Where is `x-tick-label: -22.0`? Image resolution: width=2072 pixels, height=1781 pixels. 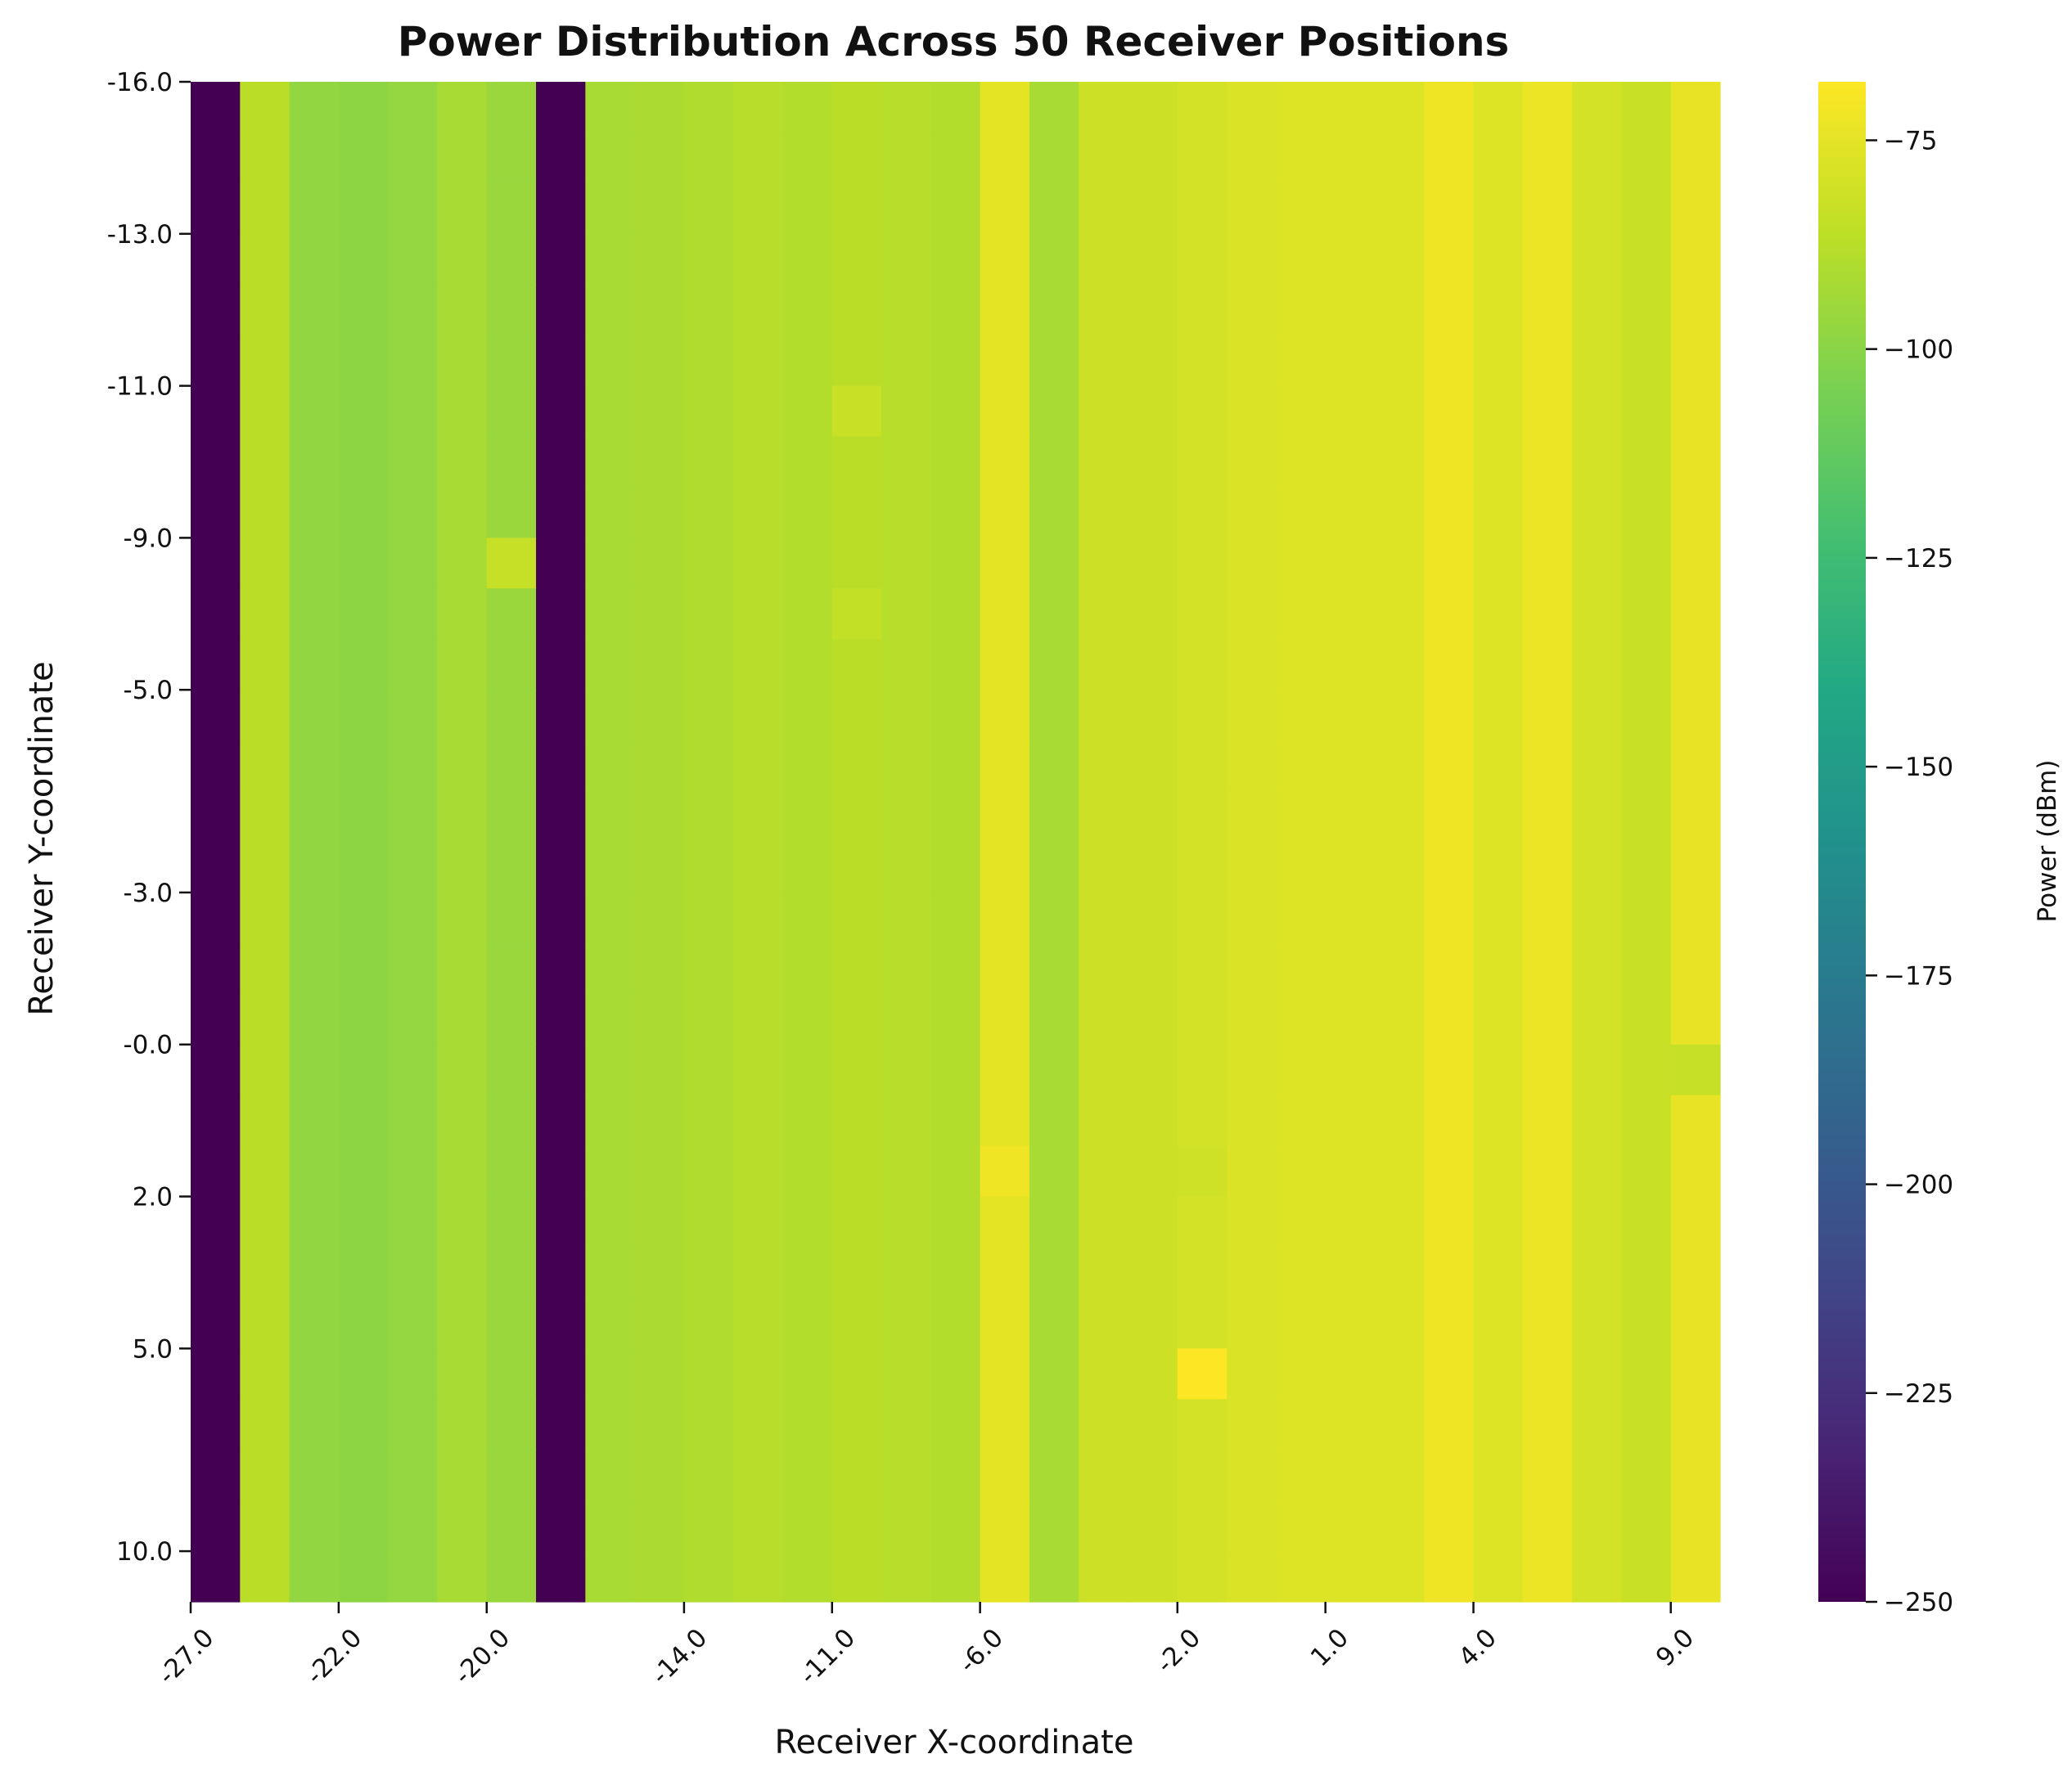 x-tick-label: -22.0 is located at coordinates (333, 1656).